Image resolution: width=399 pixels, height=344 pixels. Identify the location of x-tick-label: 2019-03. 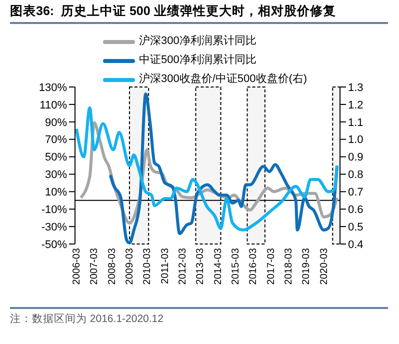
(306, 266).